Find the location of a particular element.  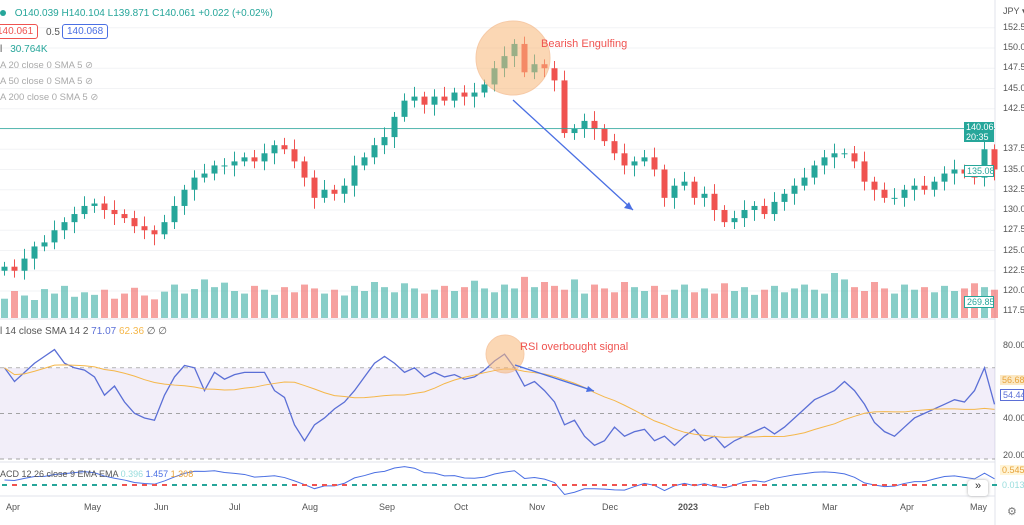

price-axis-label: 147.50 is located at coordinates (1013, 67).